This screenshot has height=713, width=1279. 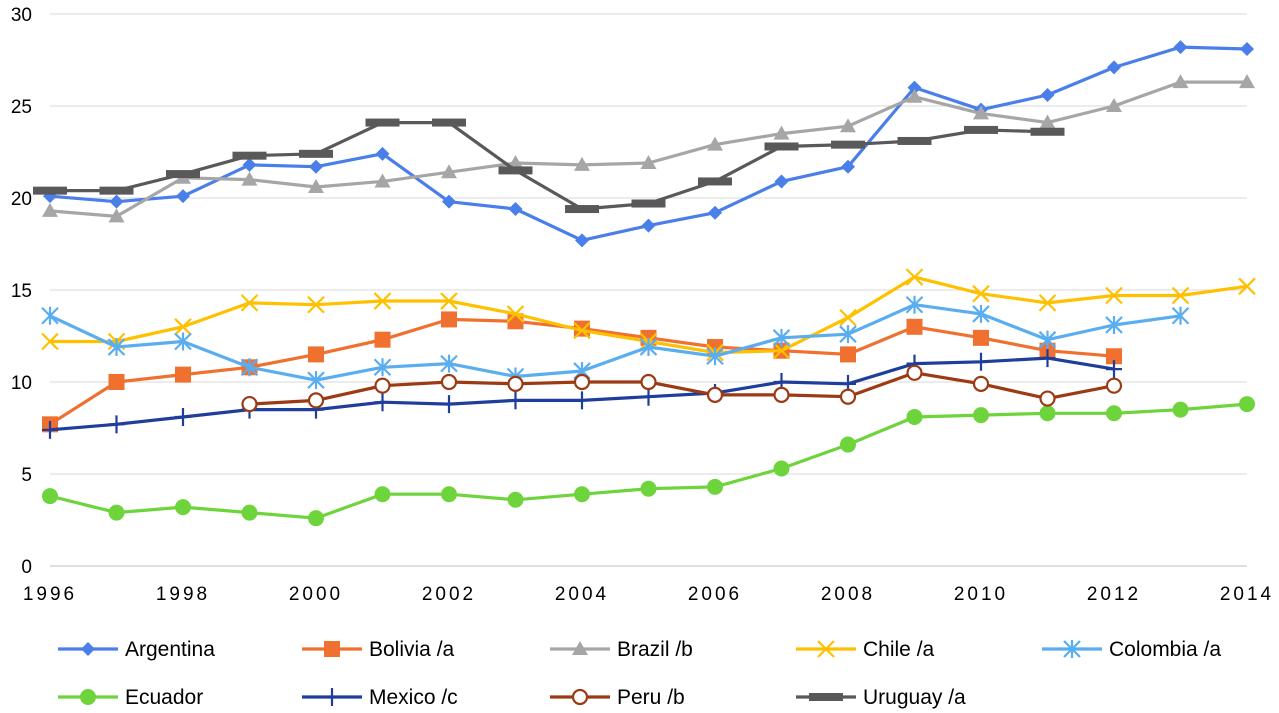 What do you see at coordinates (515, 170) in the screenshot?
I see `data-point-uruguay-a-2003` at bounding box center [515, 170].